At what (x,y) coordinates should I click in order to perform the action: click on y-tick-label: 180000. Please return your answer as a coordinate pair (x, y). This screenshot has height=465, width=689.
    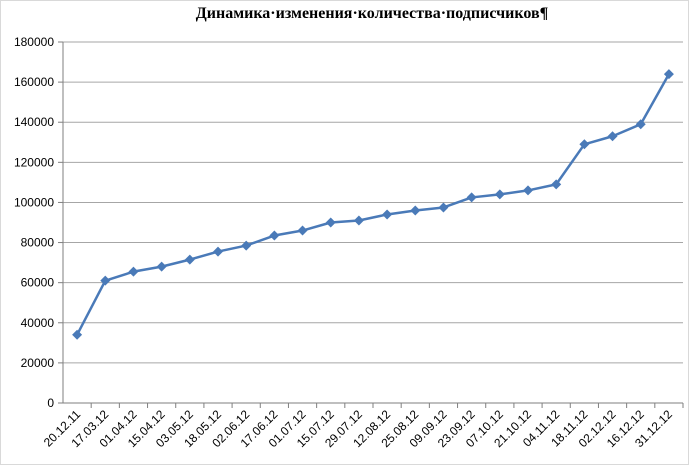
    Looking at the image, I should click on (34, 42).